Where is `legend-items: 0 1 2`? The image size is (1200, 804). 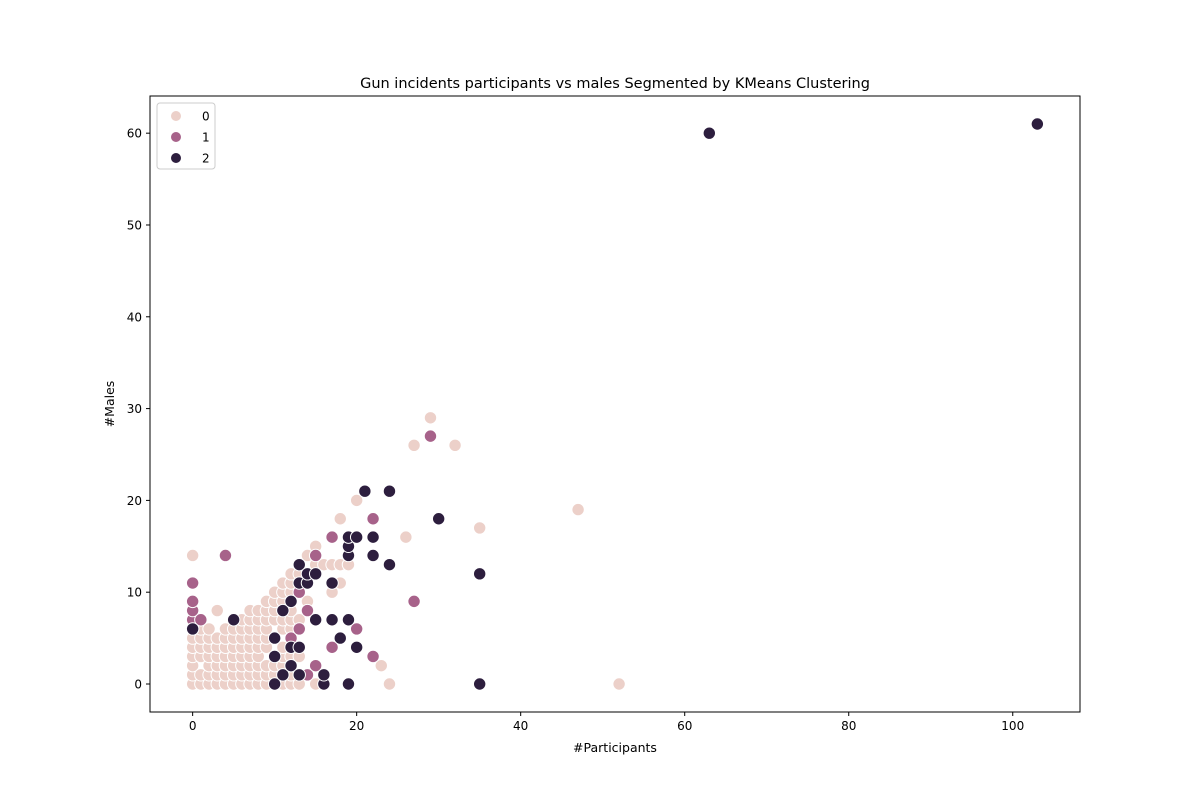
legend-items: 0 1 2 is located at coordinates (190, 138).